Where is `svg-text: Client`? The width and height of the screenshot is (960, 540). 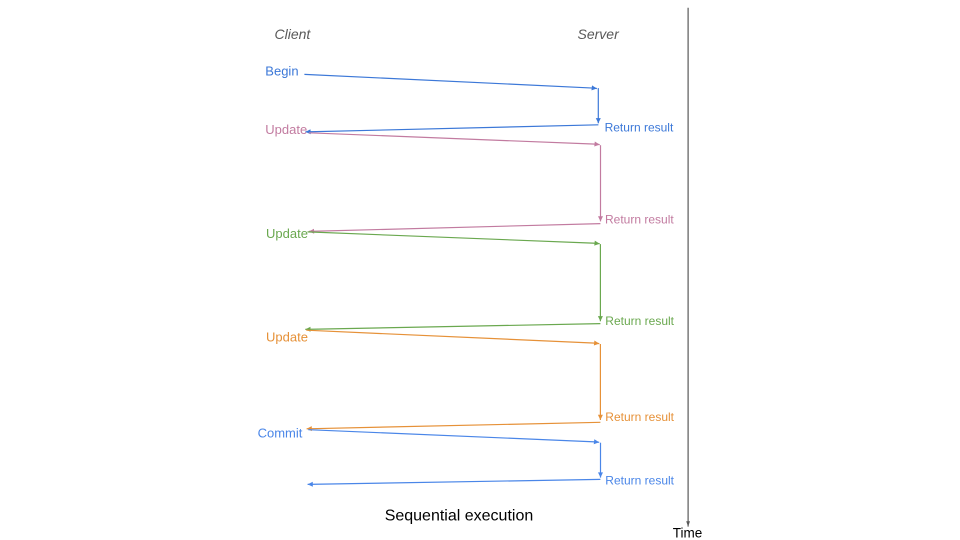 svg-text: Client is located at coordinates (293, 34).